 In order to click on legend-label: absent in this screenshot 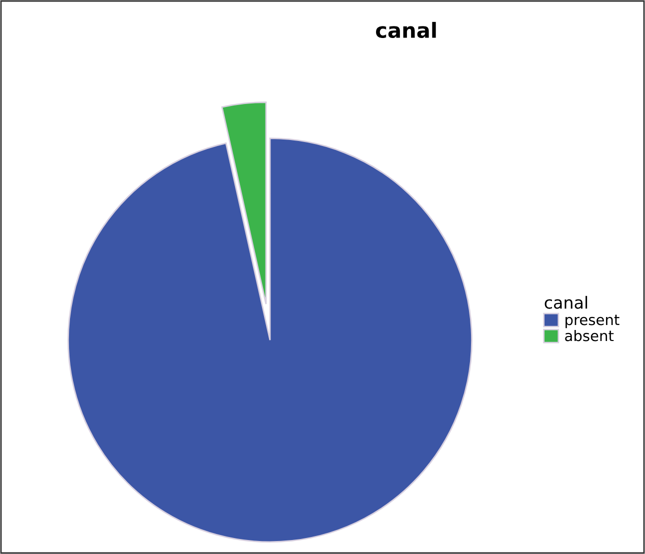, I will do `click(589, 336)`.